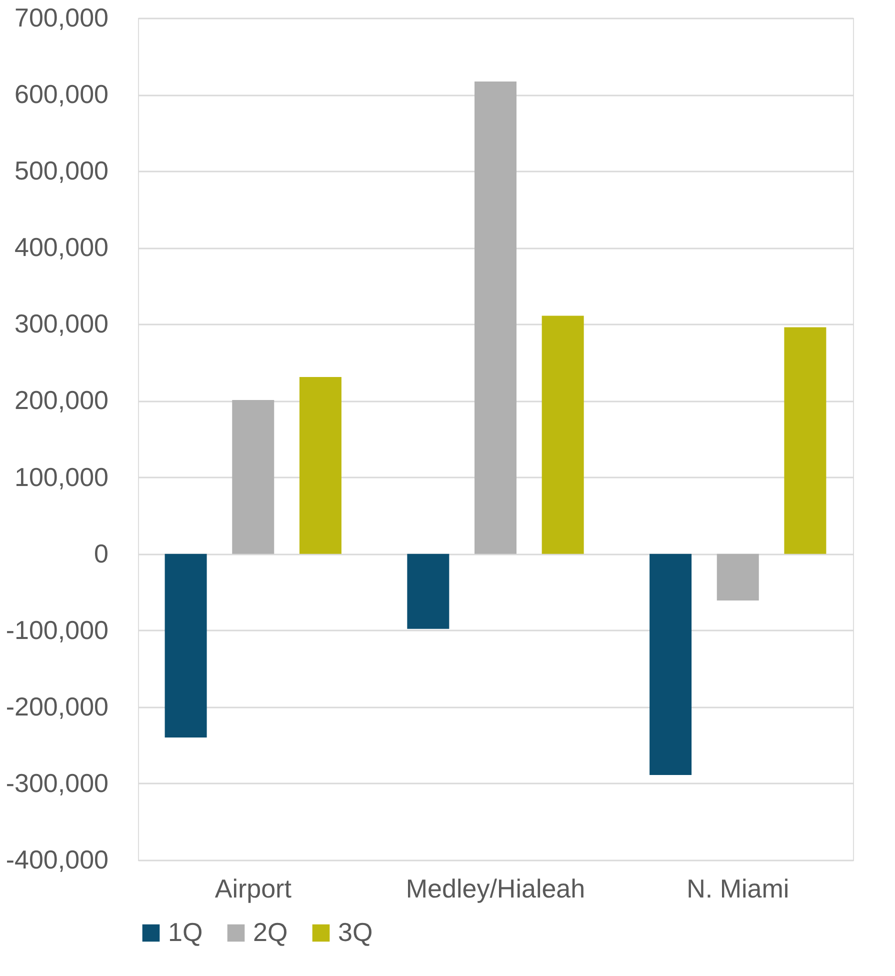 Image resolution: width=895 pixels, height=976 pixels. Describe the element at coordinates (61, 400) in the screenshot. I see `y-tick-label: 200,000` at that location.